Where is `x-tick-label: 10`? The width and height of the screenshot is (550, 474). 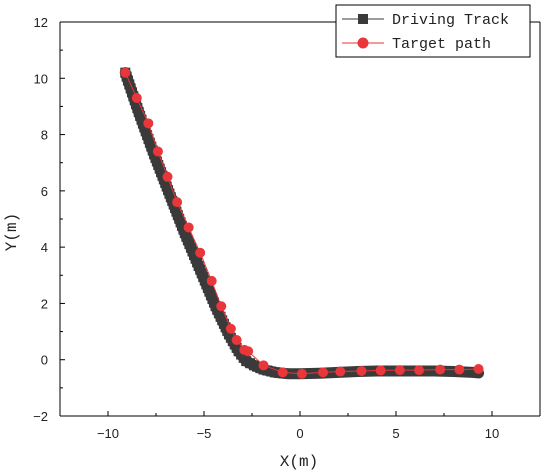
x-tick-label: 10 is located at coordinates (492, 433).